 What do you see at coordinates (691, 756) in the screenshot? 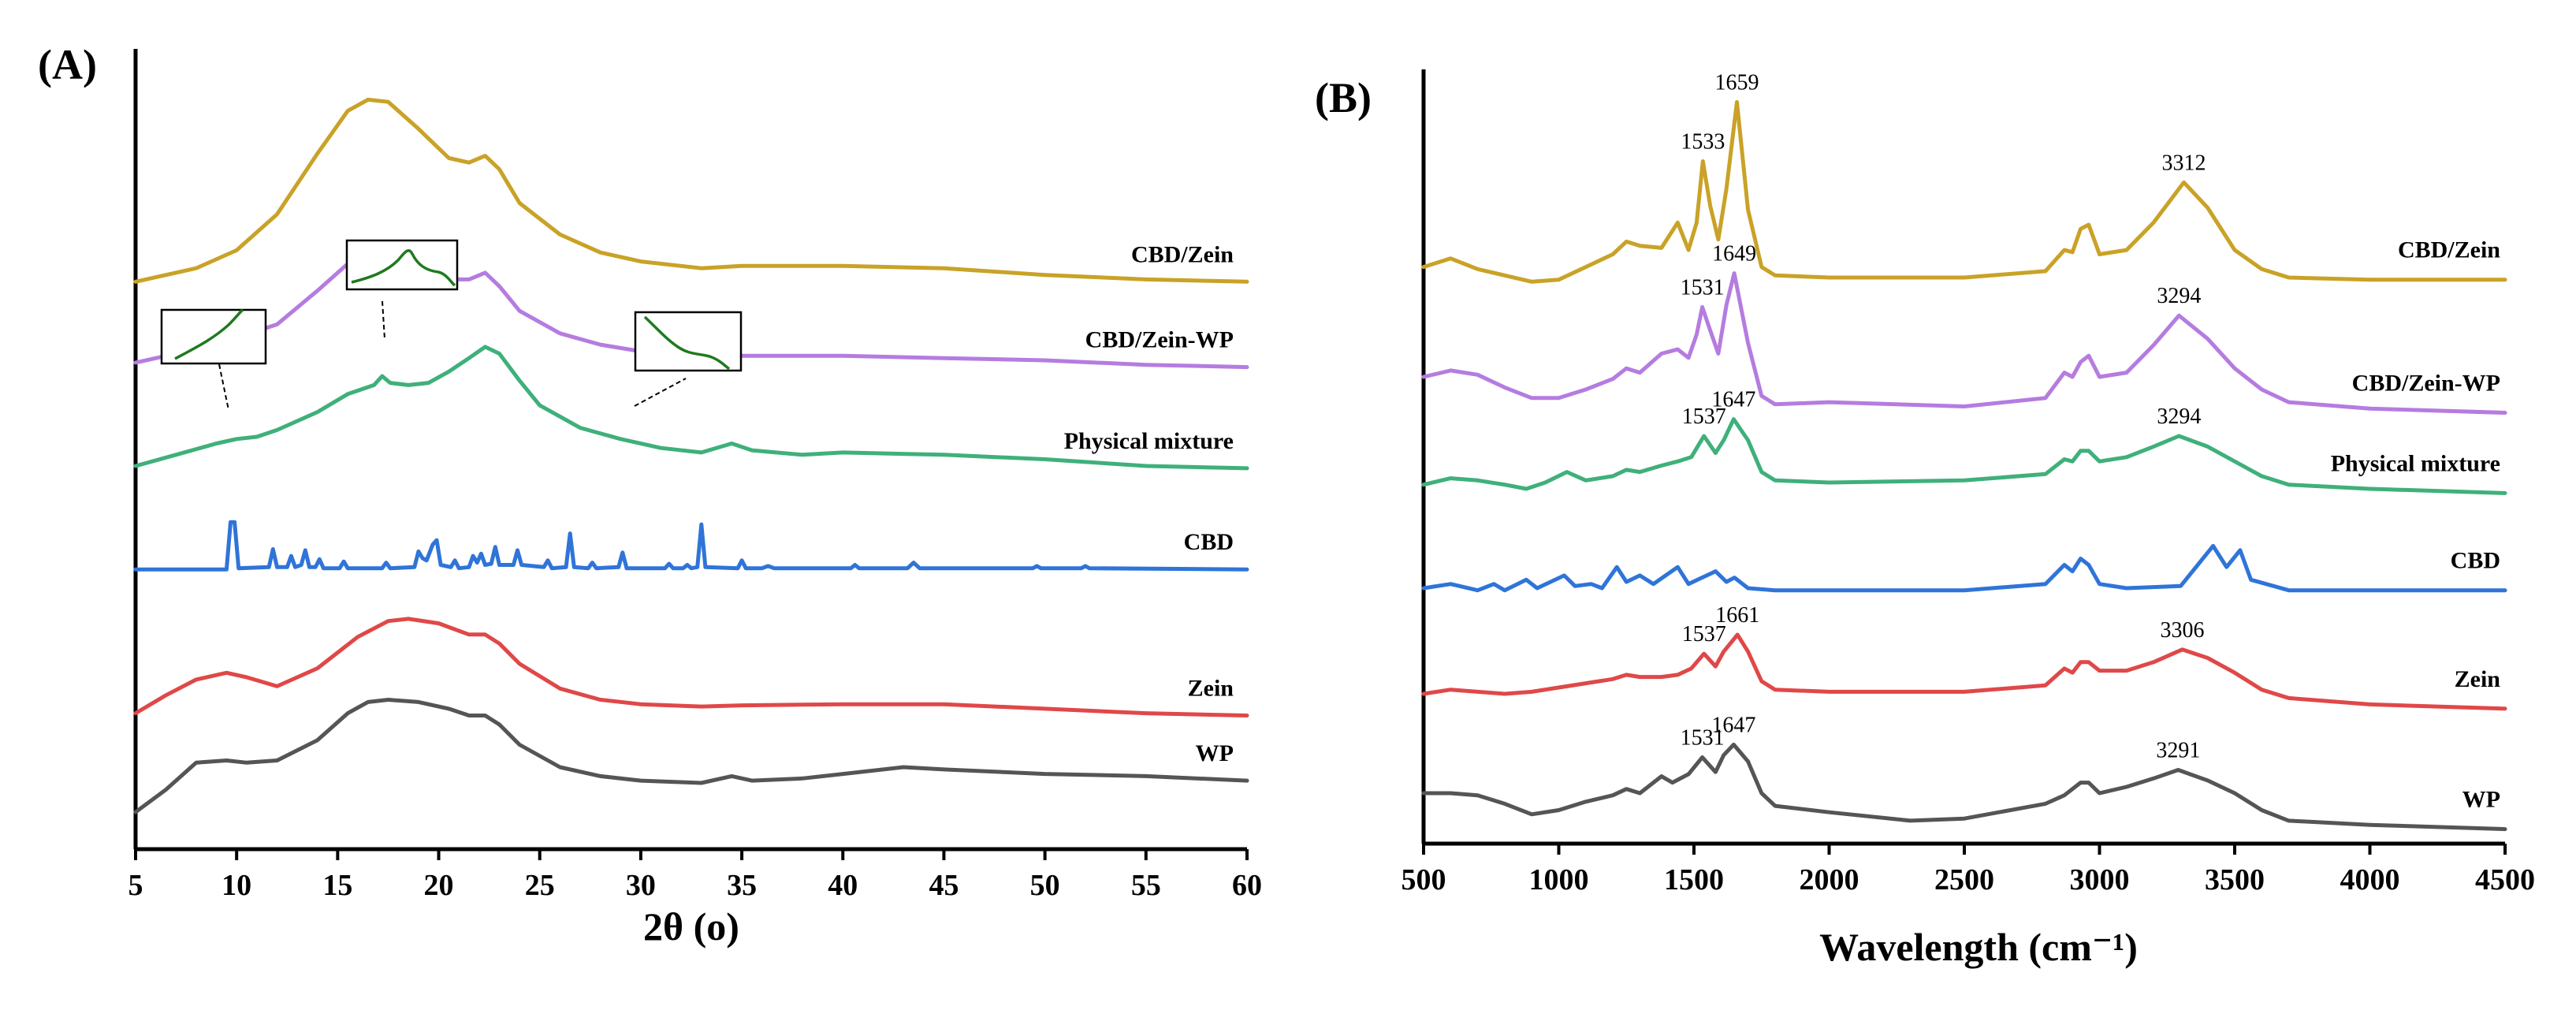
I see `panel-a-line-wp` at bounding box center [691, 756].